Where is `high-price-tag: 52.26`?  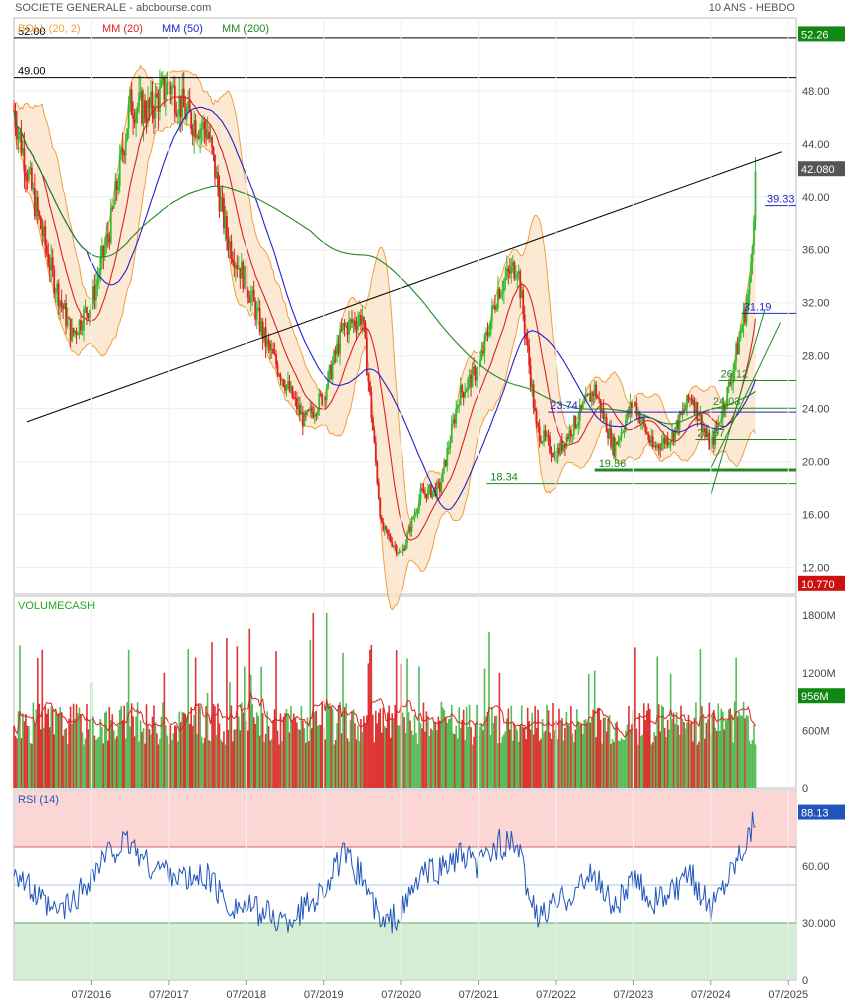 high-price-tag: 52.26 is located at coordinates (815, 35).